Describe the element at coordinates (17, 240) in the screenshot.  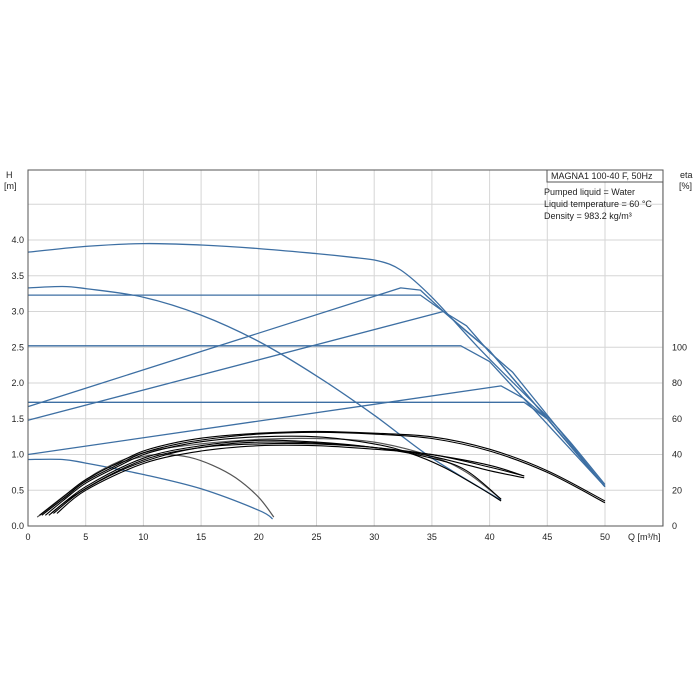
I see `y-left-tick-label: 4.0` at that location.